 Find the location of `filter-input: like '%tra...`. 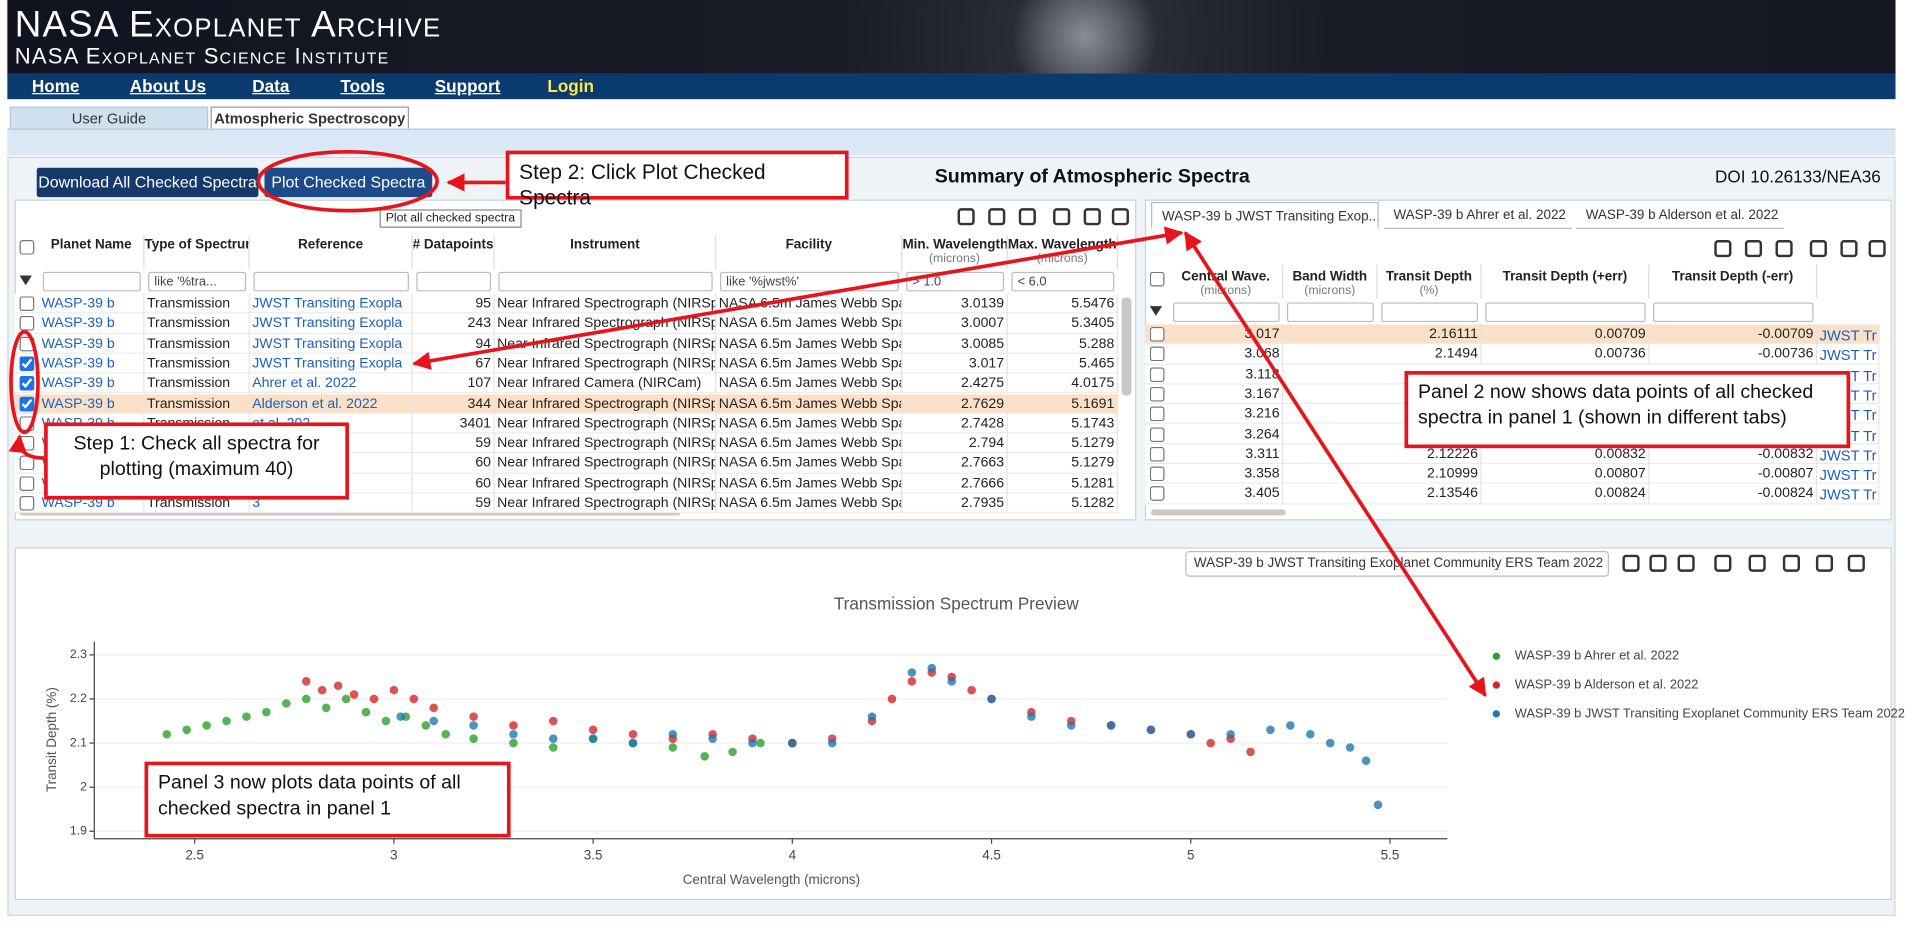

filter-input: like '%tra... is located at coordinates (197, 281).